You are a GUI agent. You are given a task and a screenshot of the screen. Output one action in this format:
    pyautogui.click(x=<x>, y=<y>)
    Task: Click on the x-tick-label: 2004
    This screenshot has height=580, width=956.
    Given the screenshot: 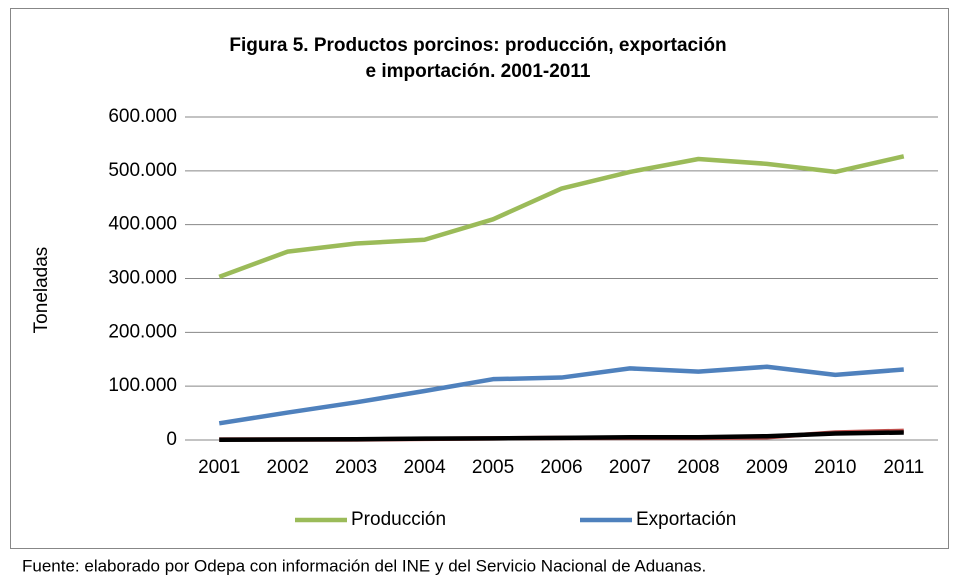 What is the action you would take?
    pyautogui.click(x=424, y=467)
    